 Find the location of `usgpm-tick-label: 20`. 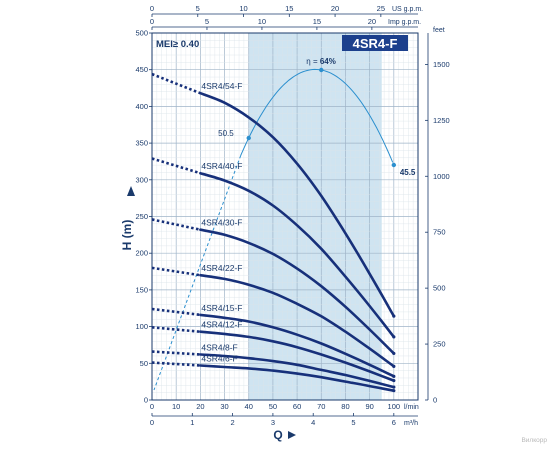

usgpm-tick-label: 20 is located at coordinates (335, 8).